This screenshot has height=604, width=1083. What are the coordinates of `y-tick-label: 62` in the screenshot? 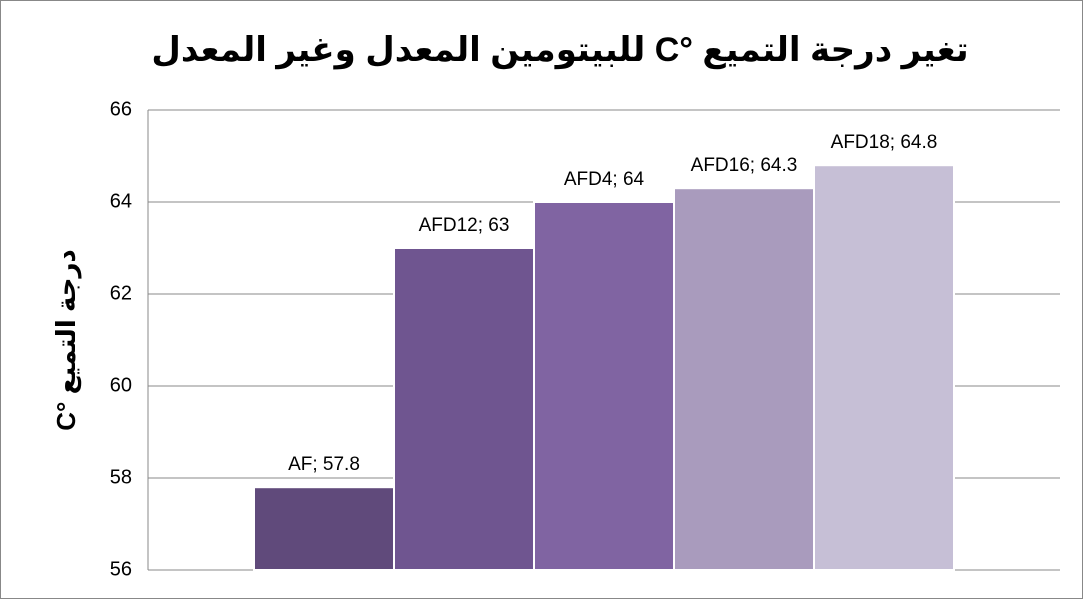 It's located at (121, 293).